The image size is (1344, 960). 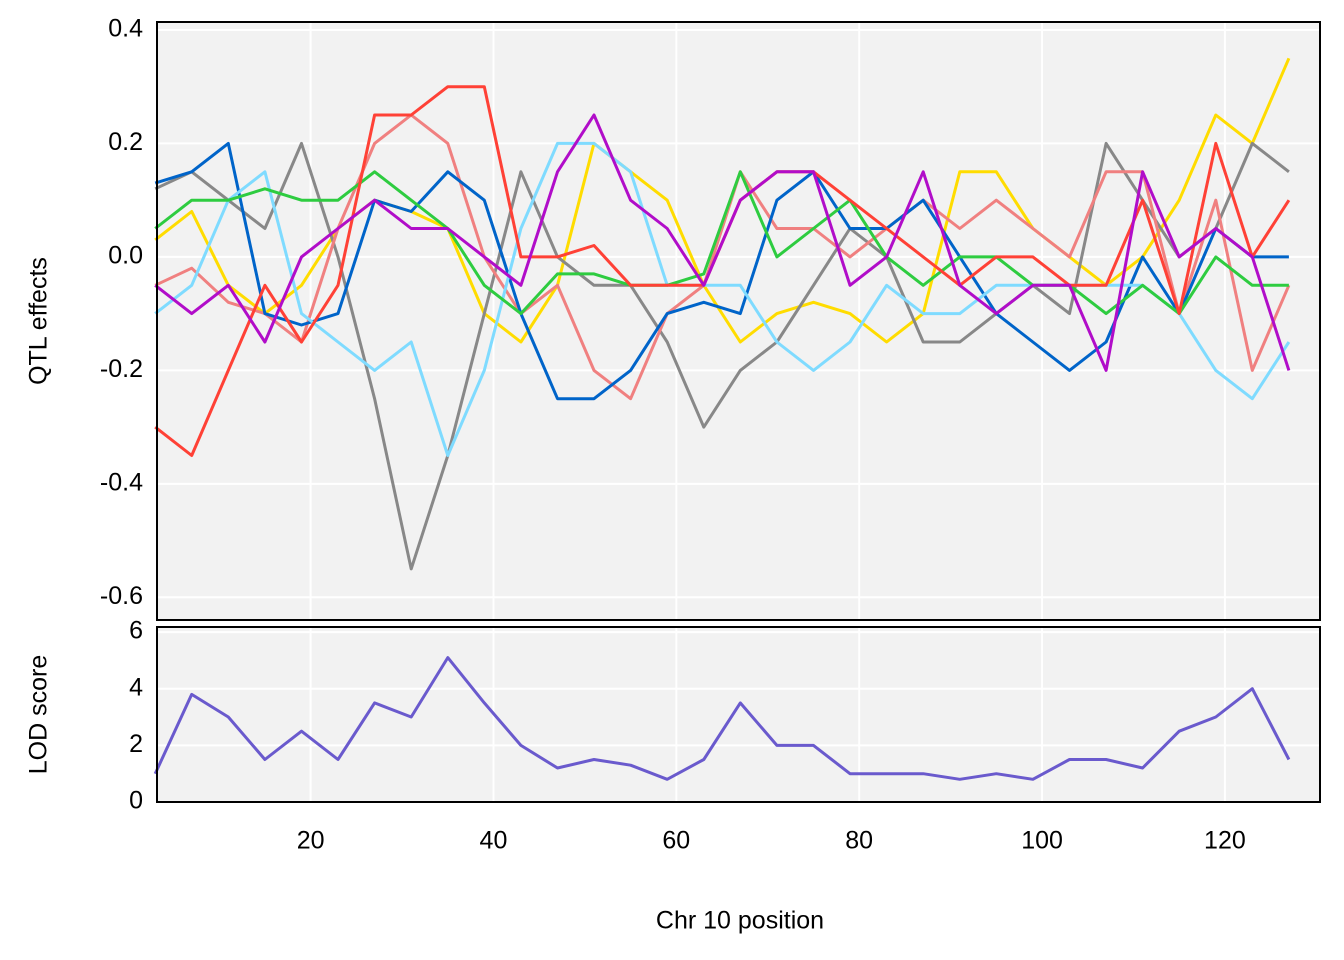 What do you see at coordinates (39, 714) in the screenshot?
I see `y-axis-label: LOD score` at bounding box center [39, 714].